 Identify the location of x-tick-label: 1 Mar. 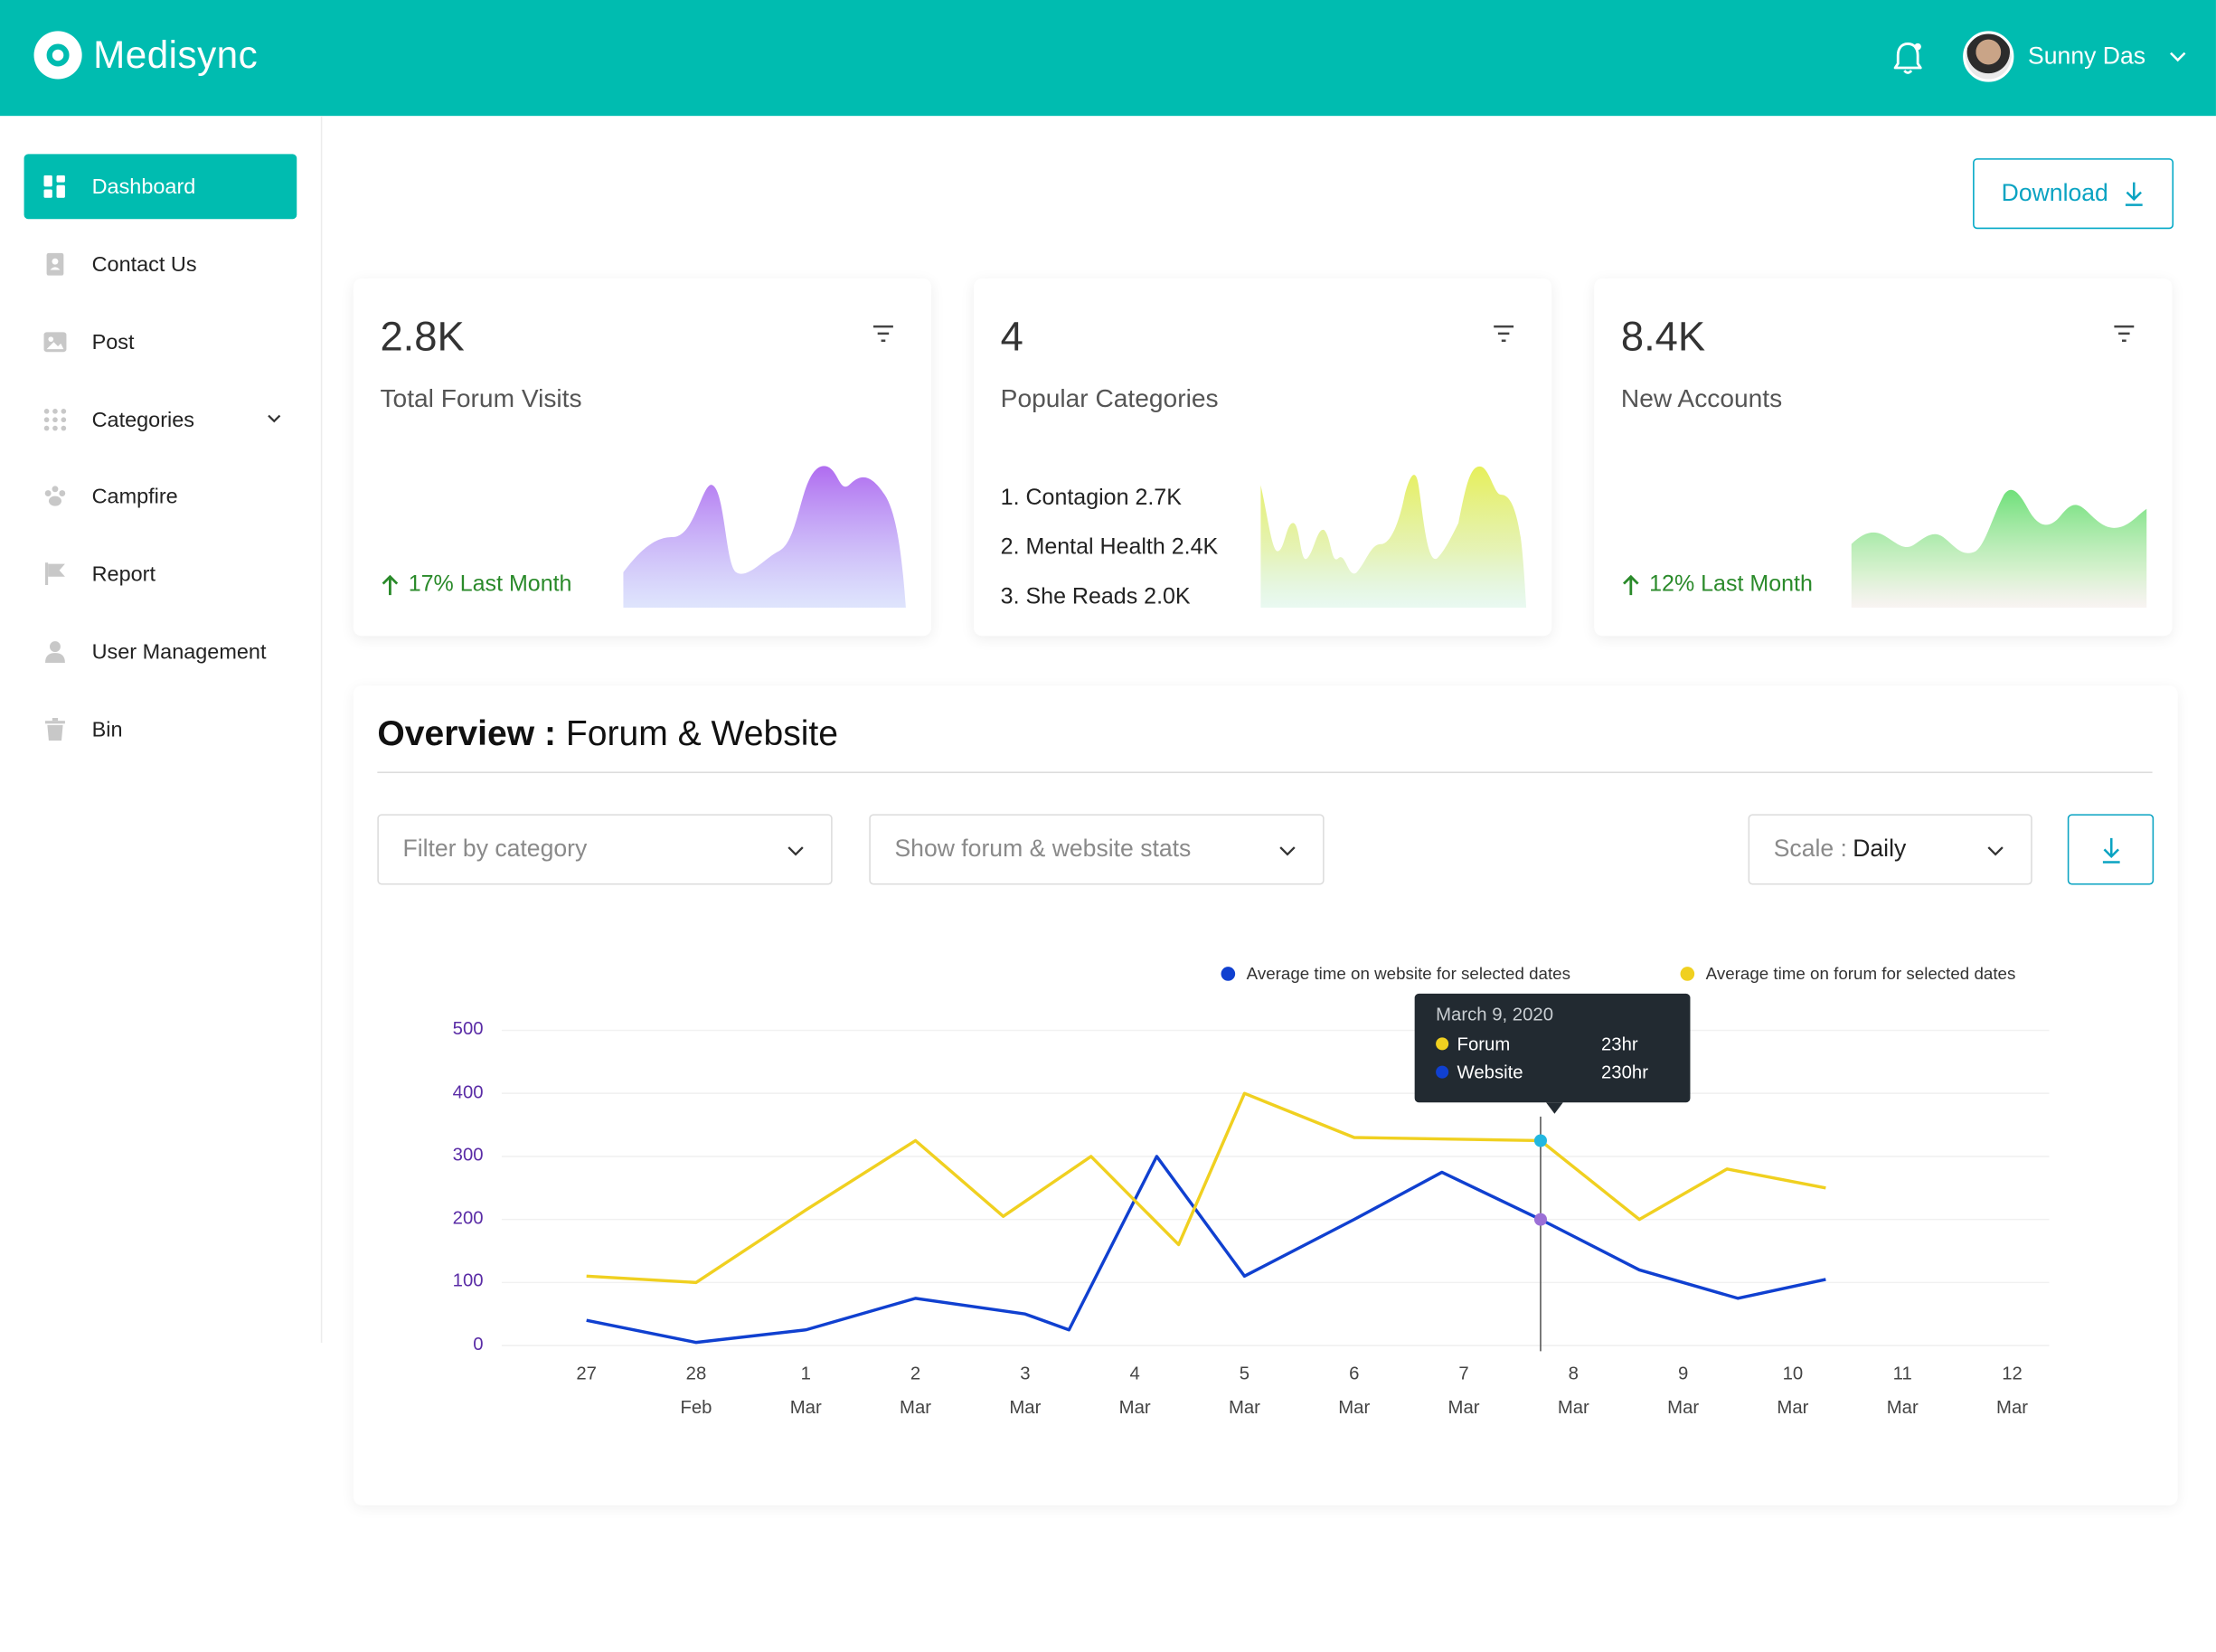
(805, 1391).